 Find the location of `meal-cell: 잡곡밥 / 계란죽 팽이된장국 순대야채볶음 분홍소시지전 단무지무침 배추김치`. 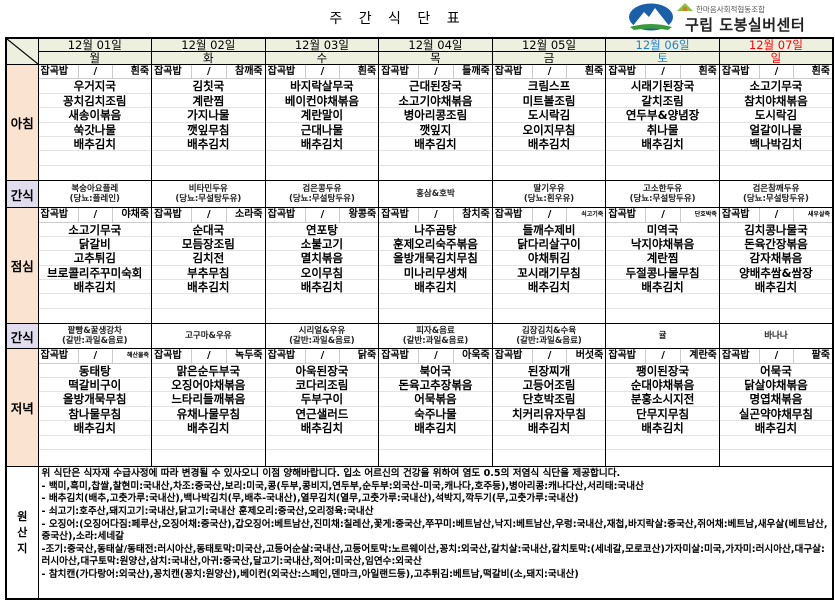

meal-cell: 잡곡밥 / 계란죽 팽이된장국 순대야채볶음 분홍소시지전 단무지무침 배추김치 is located at coordinates (662, 408).